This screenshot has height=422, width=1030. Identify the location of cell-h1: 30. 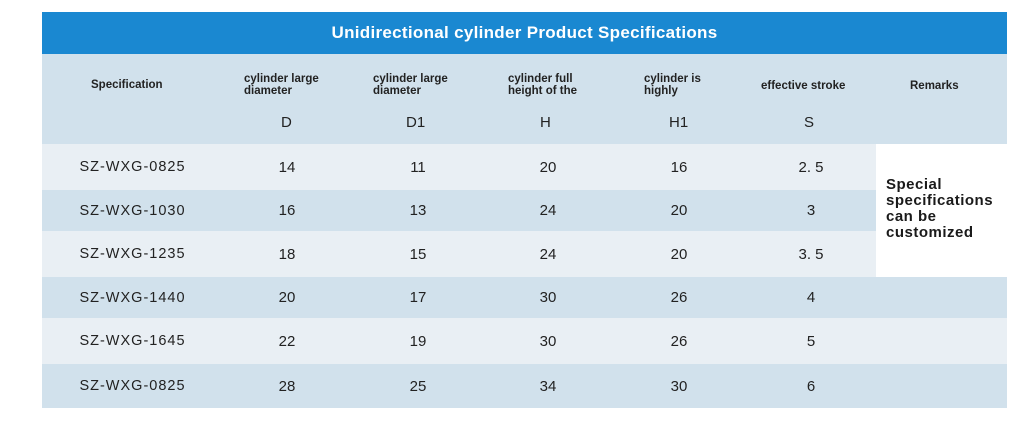
(679, 386).